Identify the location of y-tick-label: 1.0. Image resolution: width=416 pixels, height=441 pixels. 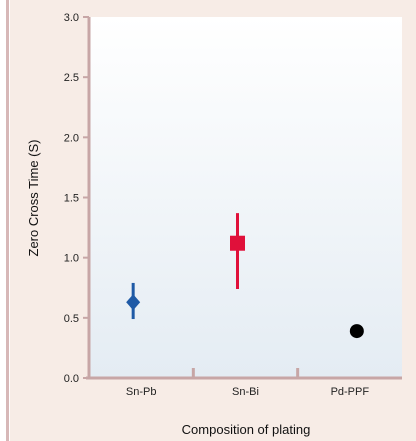
(71, 259).